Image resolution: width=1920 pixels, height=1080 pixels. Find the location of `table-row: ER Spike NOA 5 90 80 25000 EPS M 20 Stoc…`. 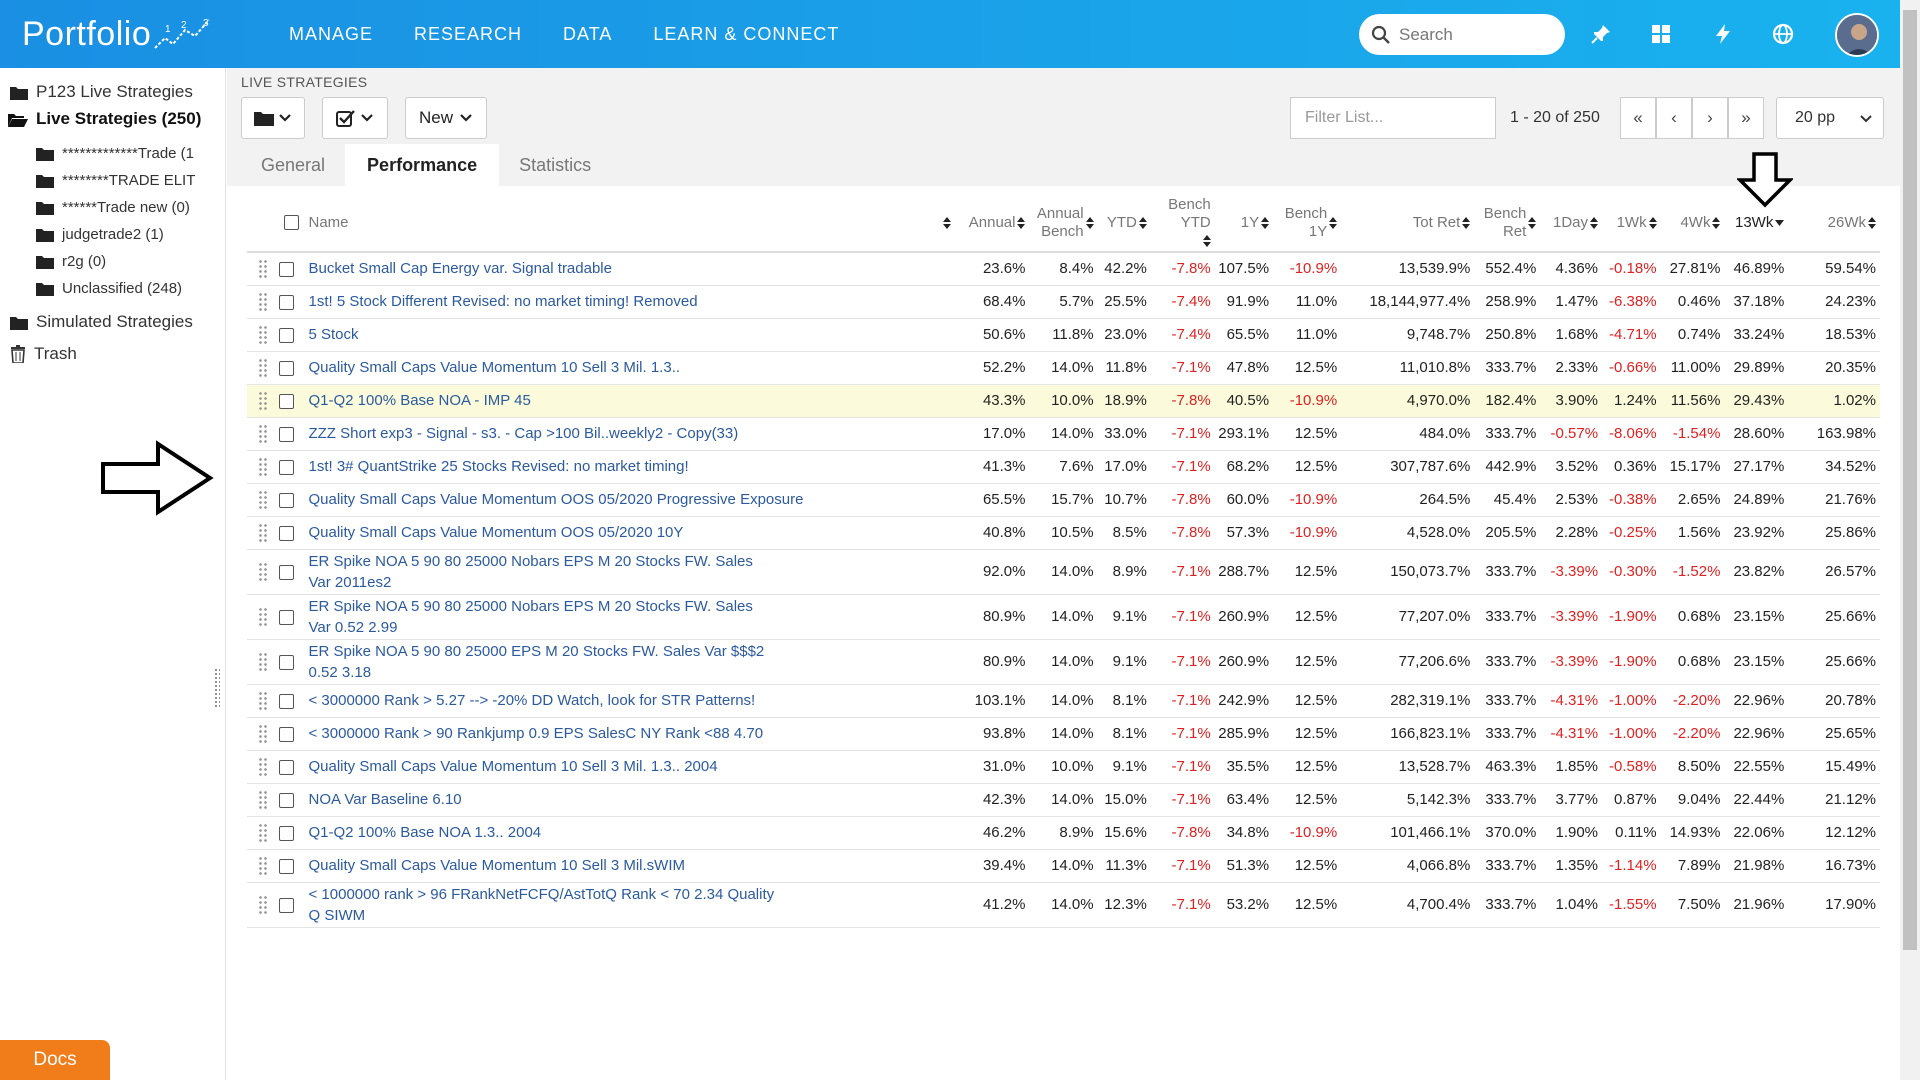

table-row: ER Spike NOA 5 90 80 25000 EPS M 20 Stoc… is located at coordinates (1063, 662).